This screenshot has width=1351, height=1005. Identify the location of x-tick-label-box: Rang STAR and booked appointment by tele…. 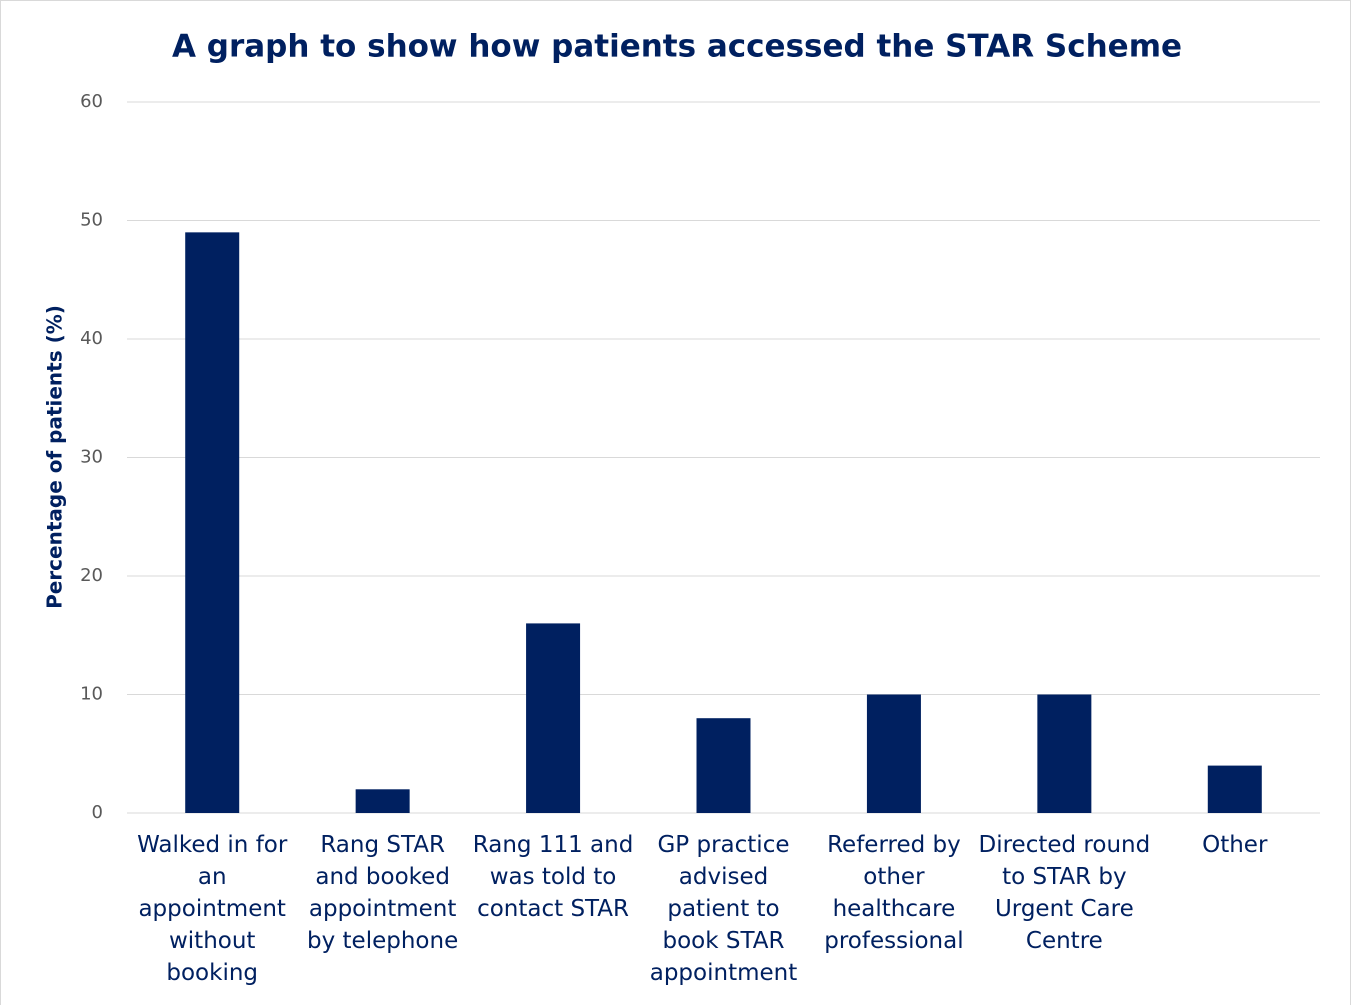
(383, 893).